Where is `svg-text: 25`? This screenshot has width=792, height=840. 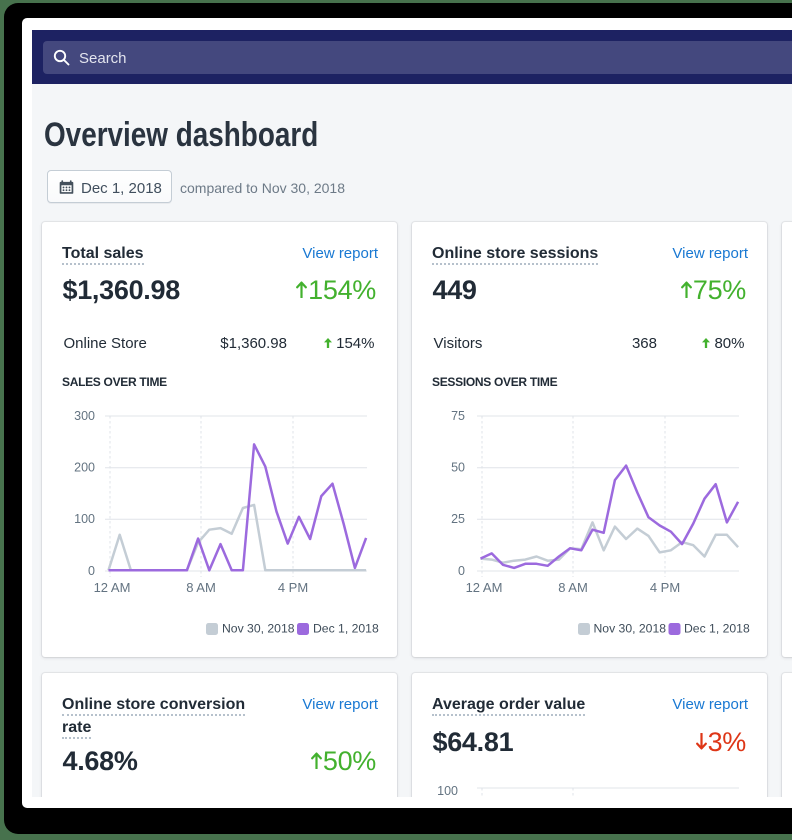 svg-text: 25 is located at coordinates (458, 519).